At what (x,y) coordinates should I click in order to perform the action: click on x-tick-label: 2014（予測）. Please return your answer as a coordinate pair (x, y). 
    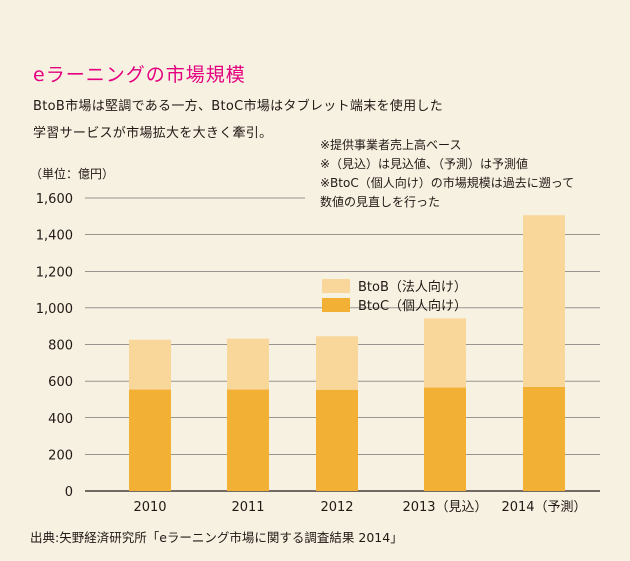
    Looking at the image, I should click on (543, 507).